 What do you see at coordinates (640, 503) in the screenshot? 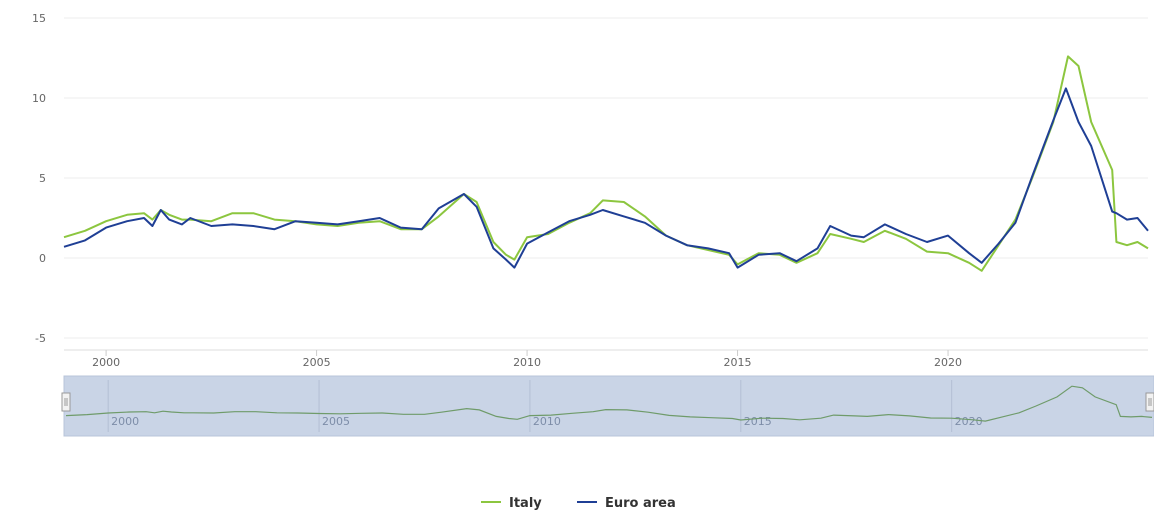
I see `legend-label-euro-area: Euro area` at bounding box center [640, 503].